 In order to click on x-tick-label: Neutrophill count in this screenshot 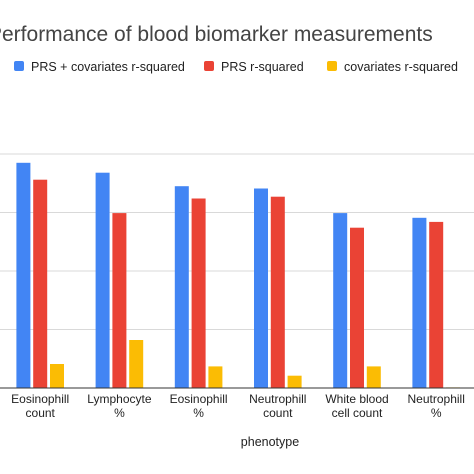, I will do `click(277, 406)`.